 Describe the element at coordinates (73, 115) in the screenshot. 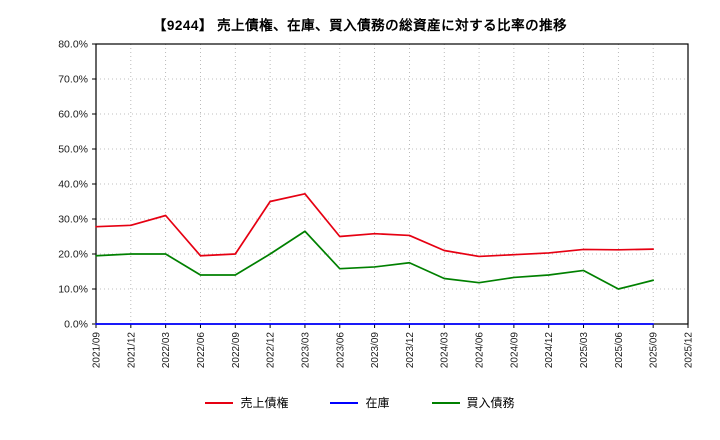

I see `svg-text: 60.0%` at that location.